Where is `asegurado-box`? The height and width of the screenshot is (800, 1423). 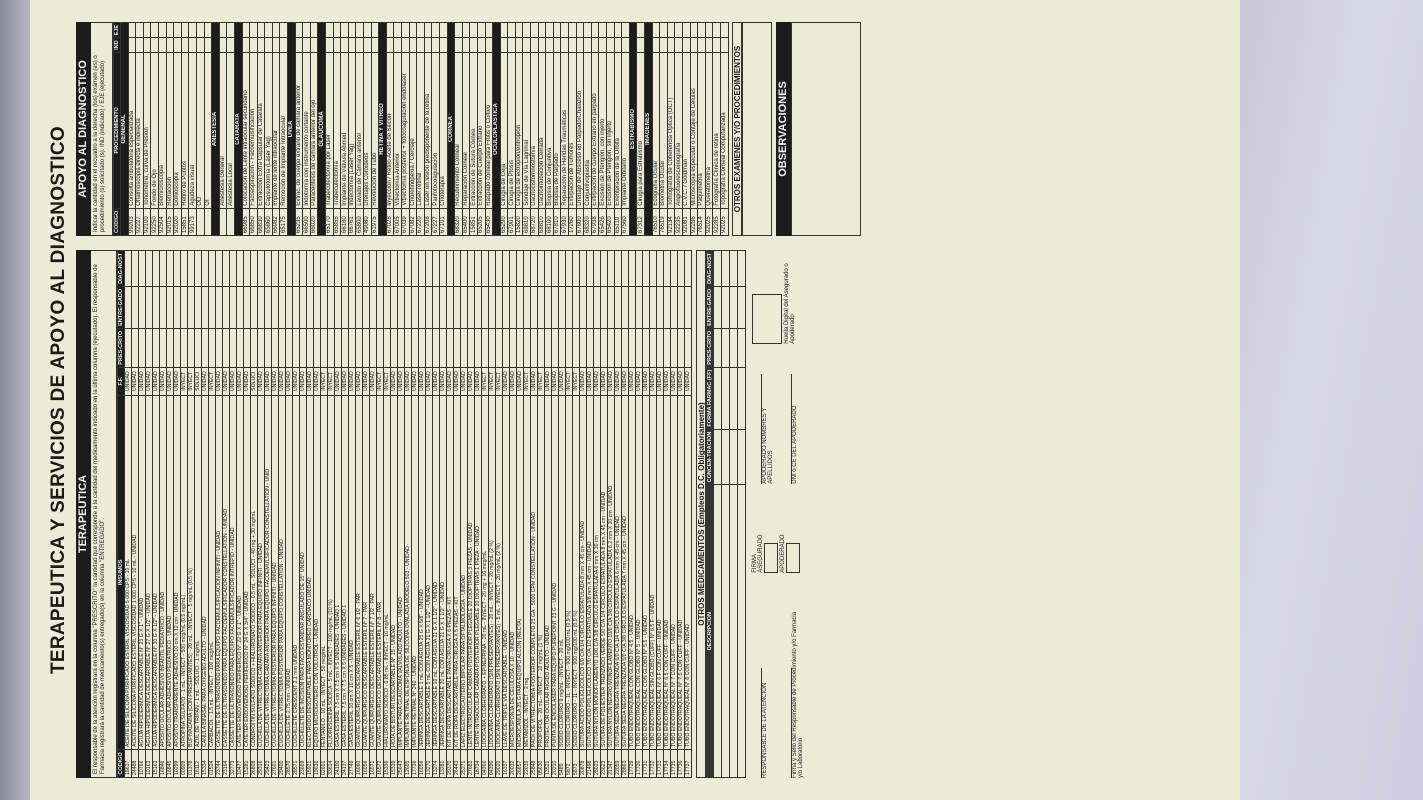 asegurado-box is located at coordinates (771, 557).